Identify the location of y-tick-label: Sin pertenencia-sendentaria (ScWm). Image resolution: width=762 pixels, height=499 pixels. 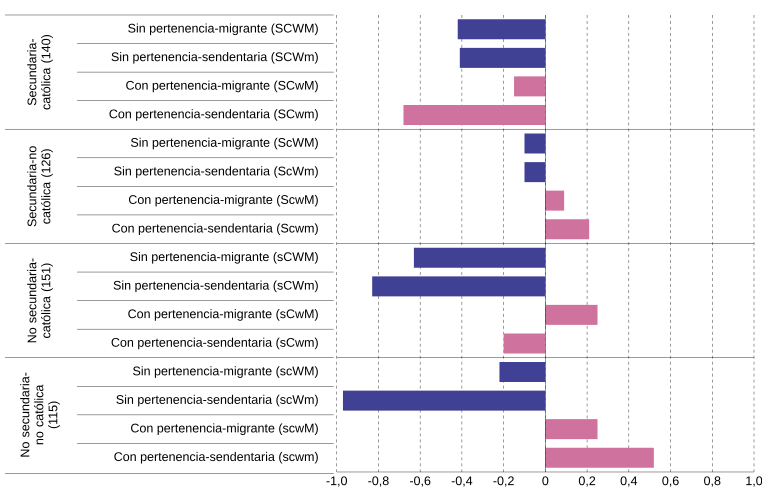
(216, 172).